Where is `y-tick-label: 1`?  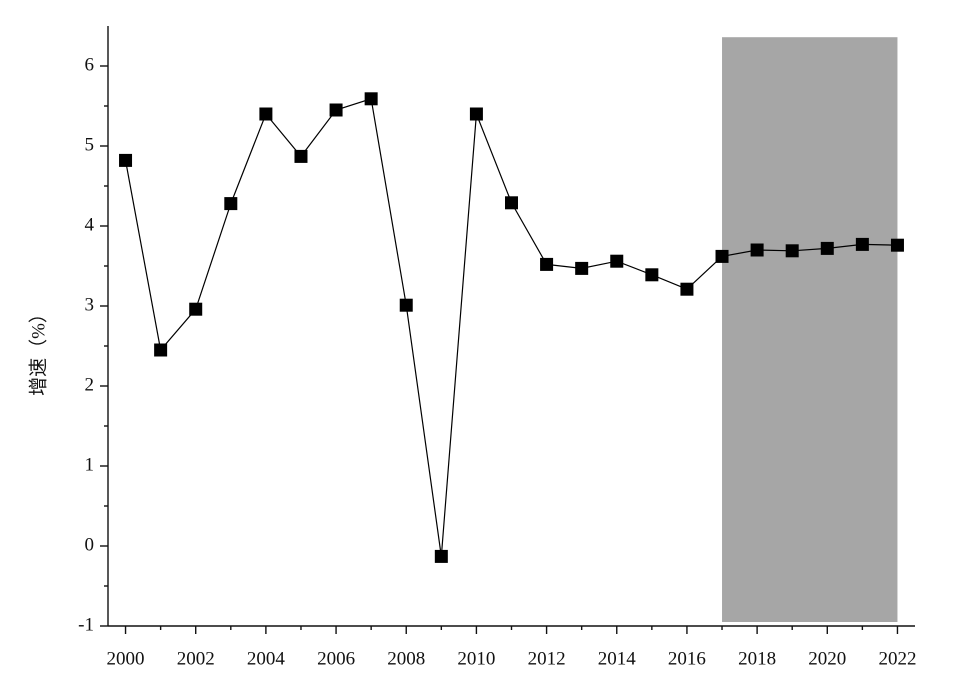
y-tick-label: 1 is located at coordinates (90, 464).